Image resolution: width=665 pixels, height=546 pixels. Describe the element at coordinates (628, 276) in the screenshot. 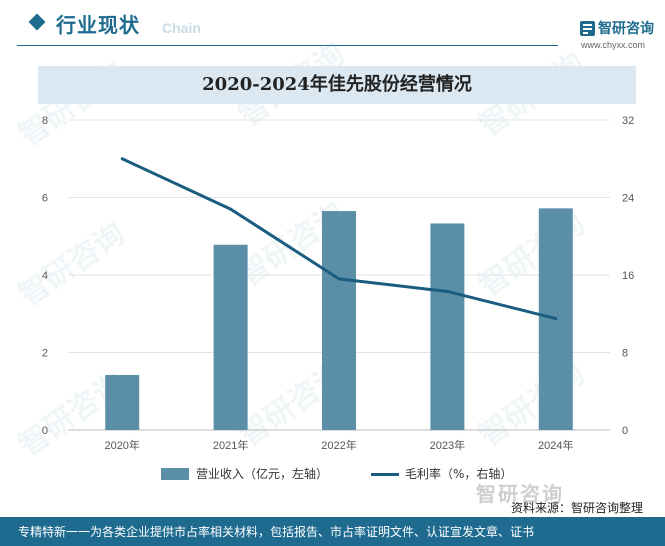

I see `y-right-tick-label: 16` at that location.